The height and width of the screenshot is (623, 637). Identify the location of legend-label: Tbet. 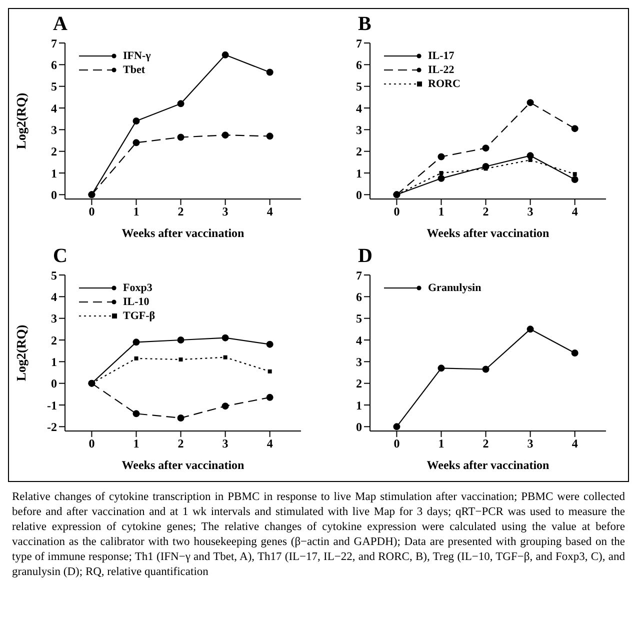
(134, 70).